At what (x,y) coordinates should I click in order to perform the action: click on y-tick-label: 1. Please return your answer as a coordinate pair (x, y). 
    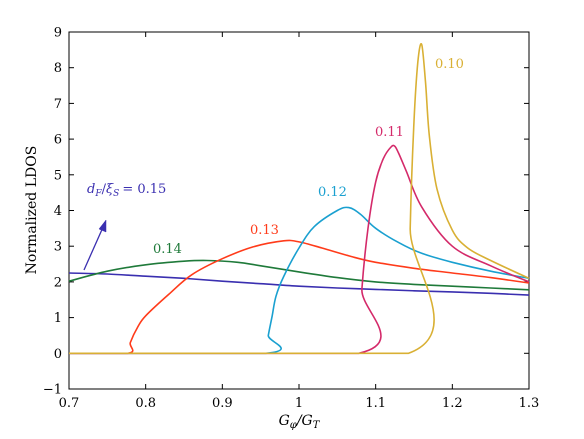
    Looking at the image, I should click on (58, 318).